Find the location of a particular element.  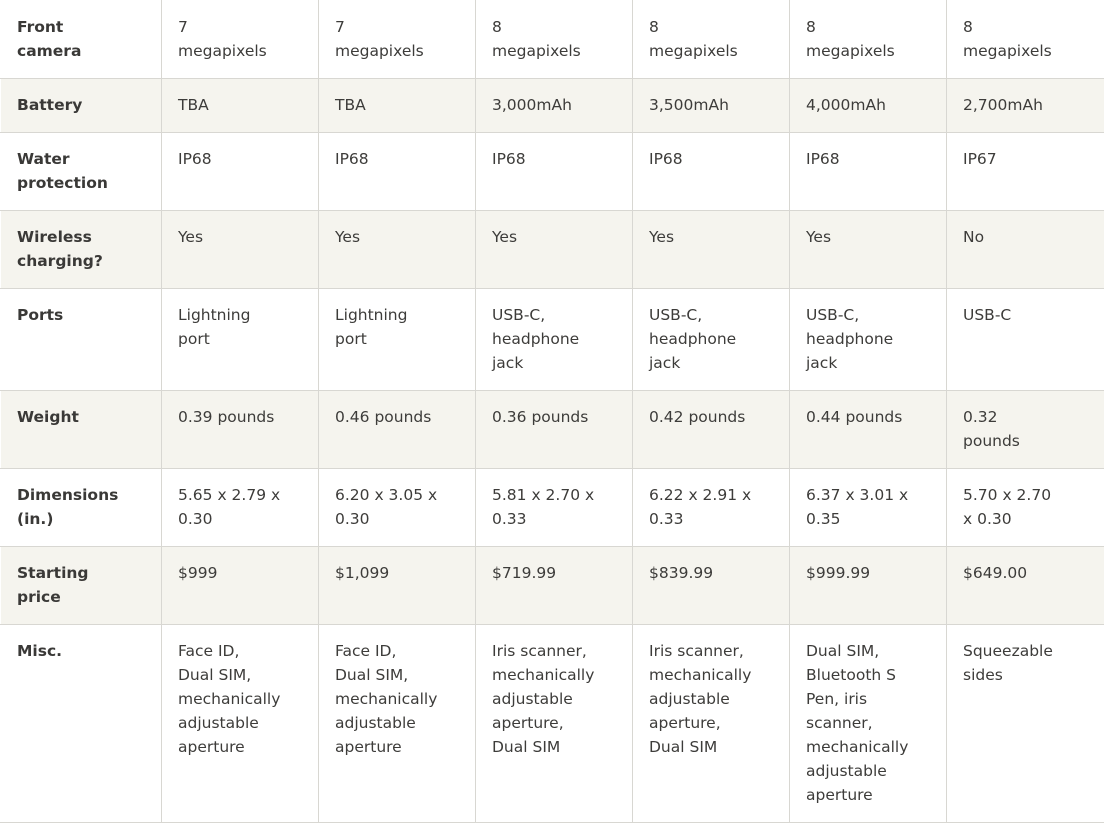

spec-cell: 4,000mAh is located at coordinates (868, 106).